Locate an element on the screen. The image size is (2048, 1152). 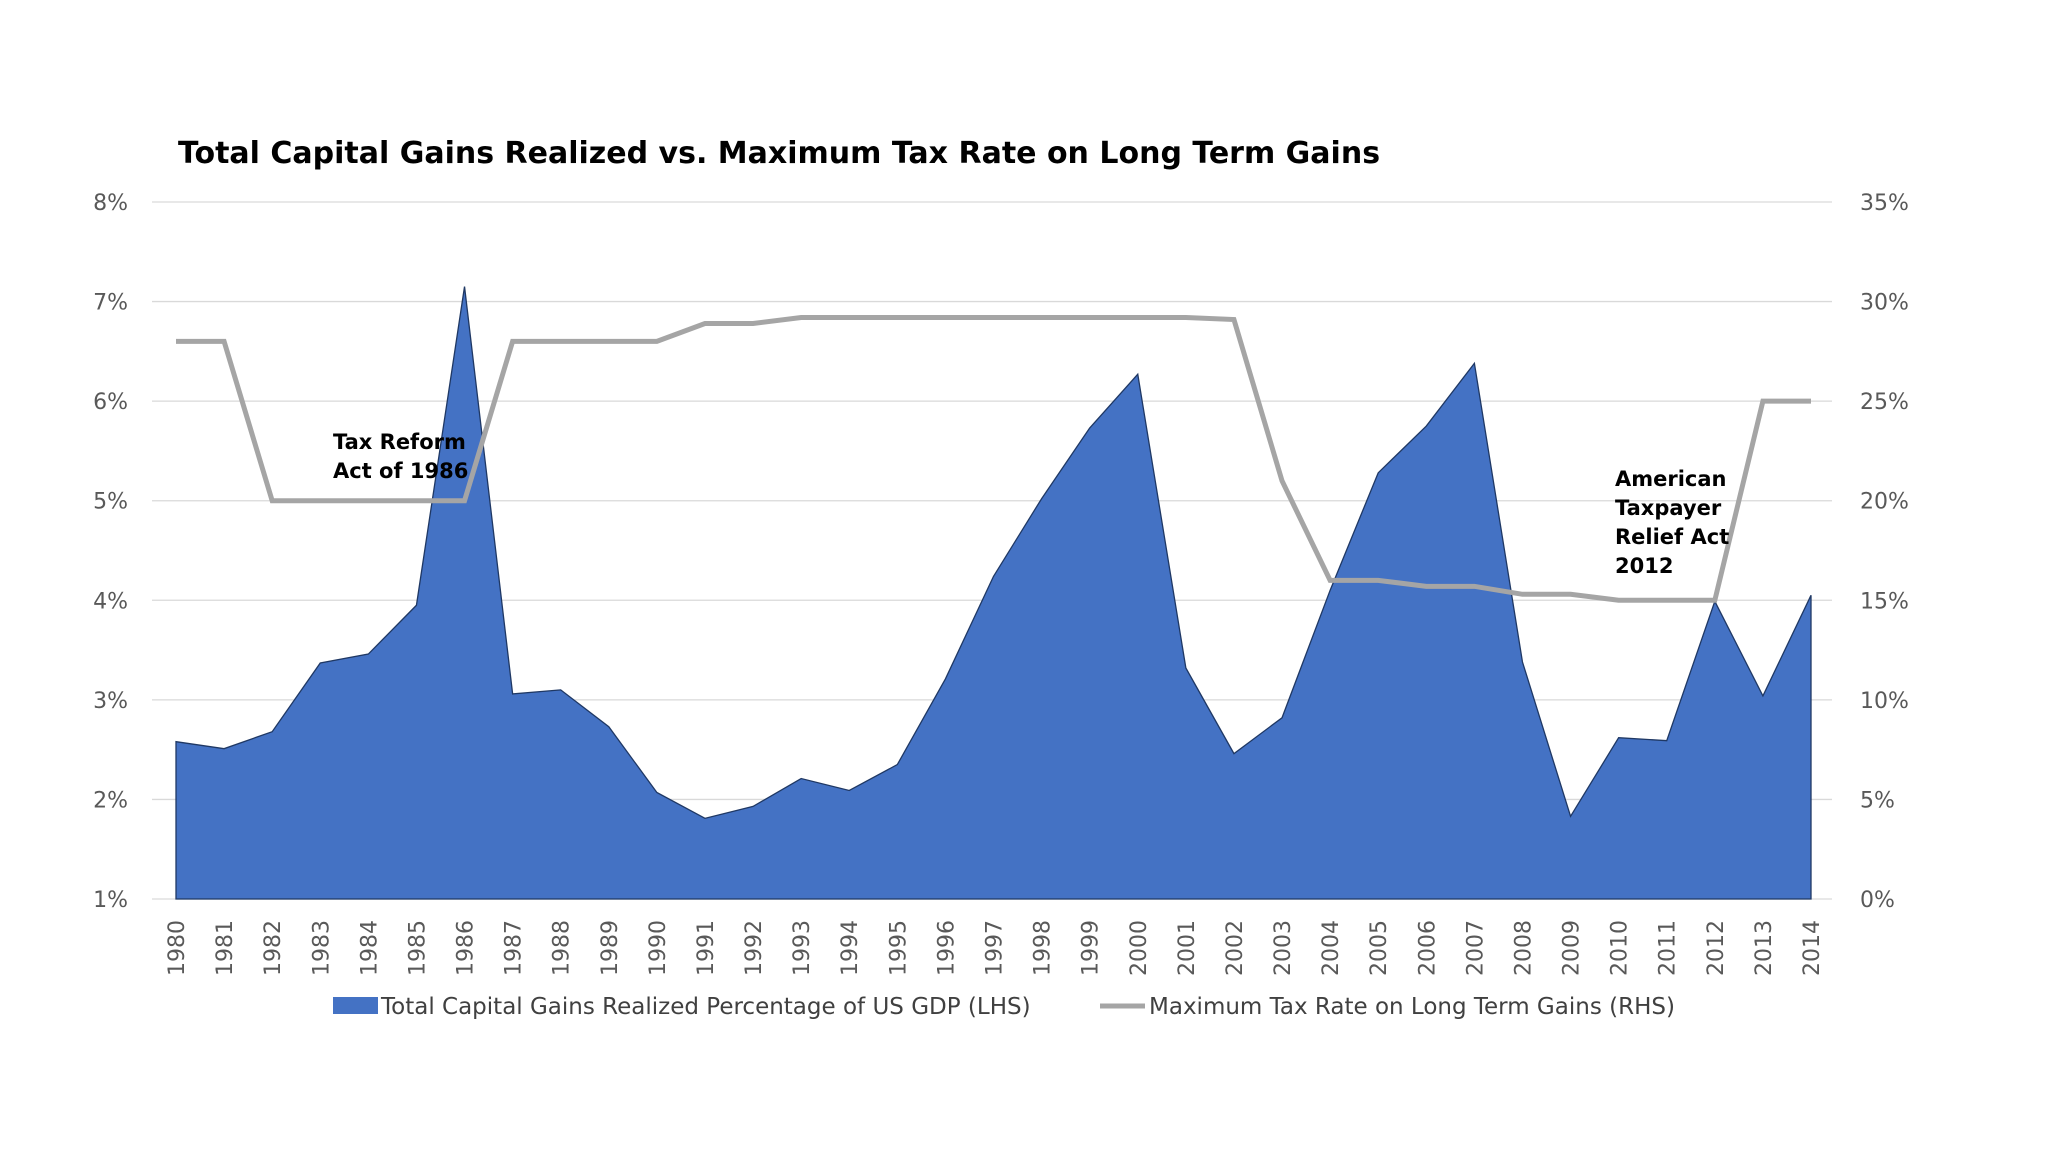
x-tick-label: 1986 is located at coordinates (466, 948).